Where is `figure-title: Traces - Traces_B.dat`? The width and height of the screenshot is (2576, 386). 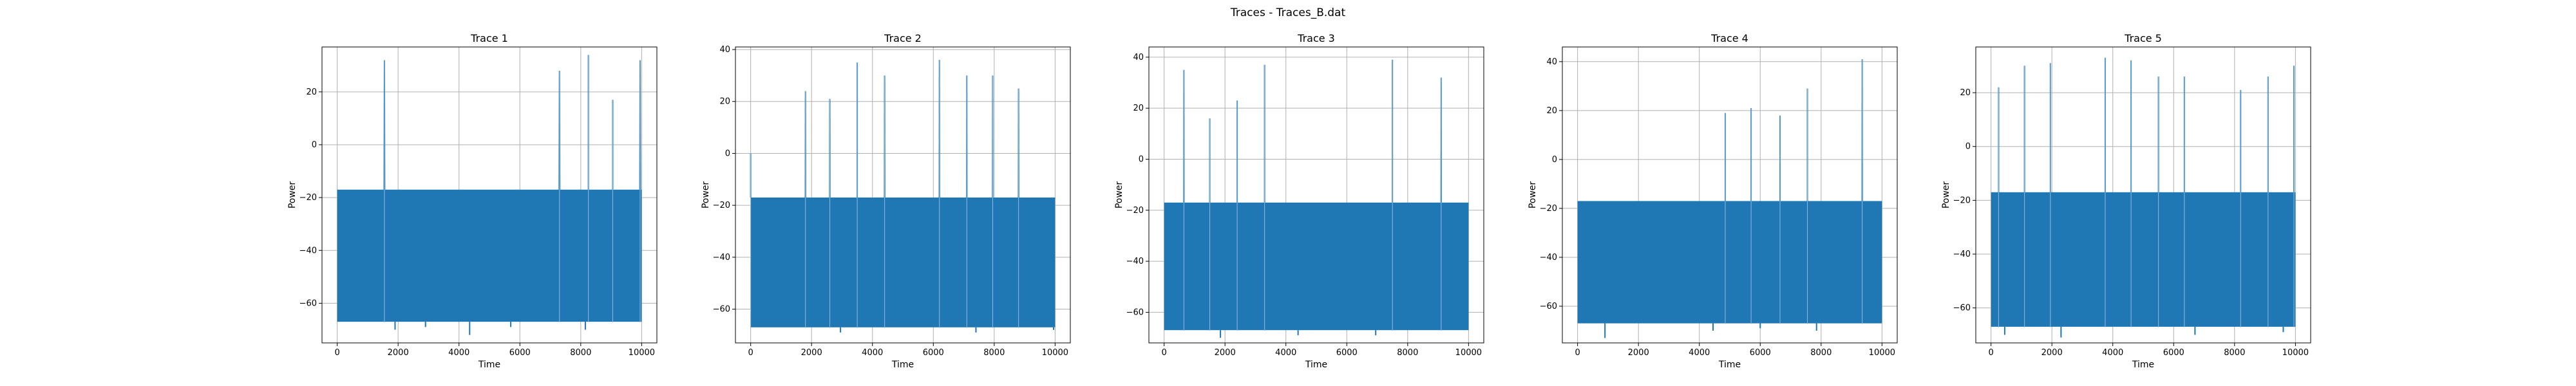
figure-title: Traces - Traces_B.dat is located at coordinates (1288, 12).